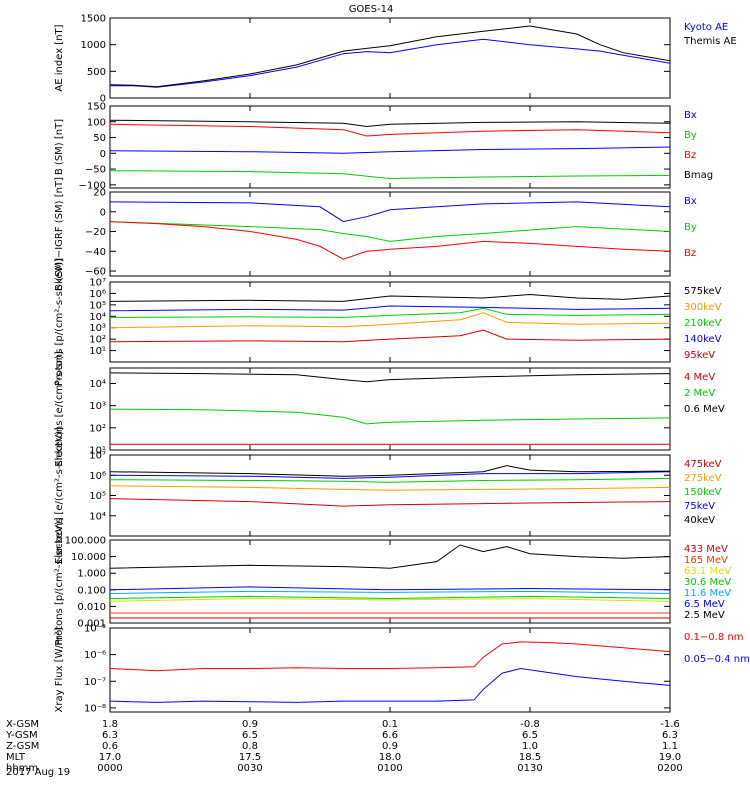 This screenshot has height=800, width=750. What do you see at coordinates (88, 557) in the screenshot?
I see `ytick-label: 10.000` at bounding box center [88, 557].